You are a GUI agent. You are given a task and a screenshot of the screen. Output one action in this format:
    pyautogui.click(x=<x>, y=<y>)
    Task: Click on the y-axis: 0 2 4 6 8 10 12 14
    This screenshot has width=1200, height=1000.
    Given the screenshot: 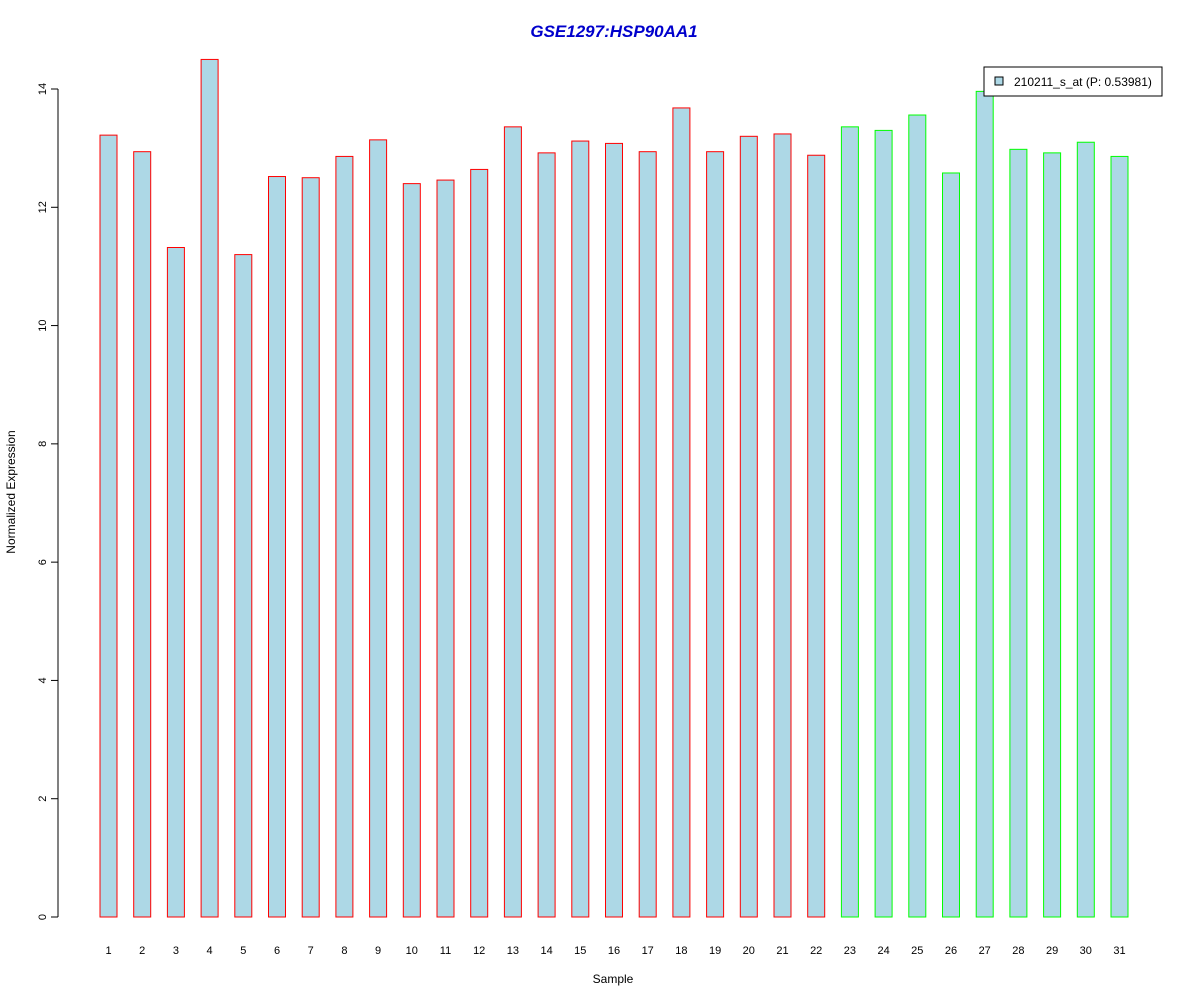 What is the action you would take?
    pyautogui.click(x=48, y=501)
    